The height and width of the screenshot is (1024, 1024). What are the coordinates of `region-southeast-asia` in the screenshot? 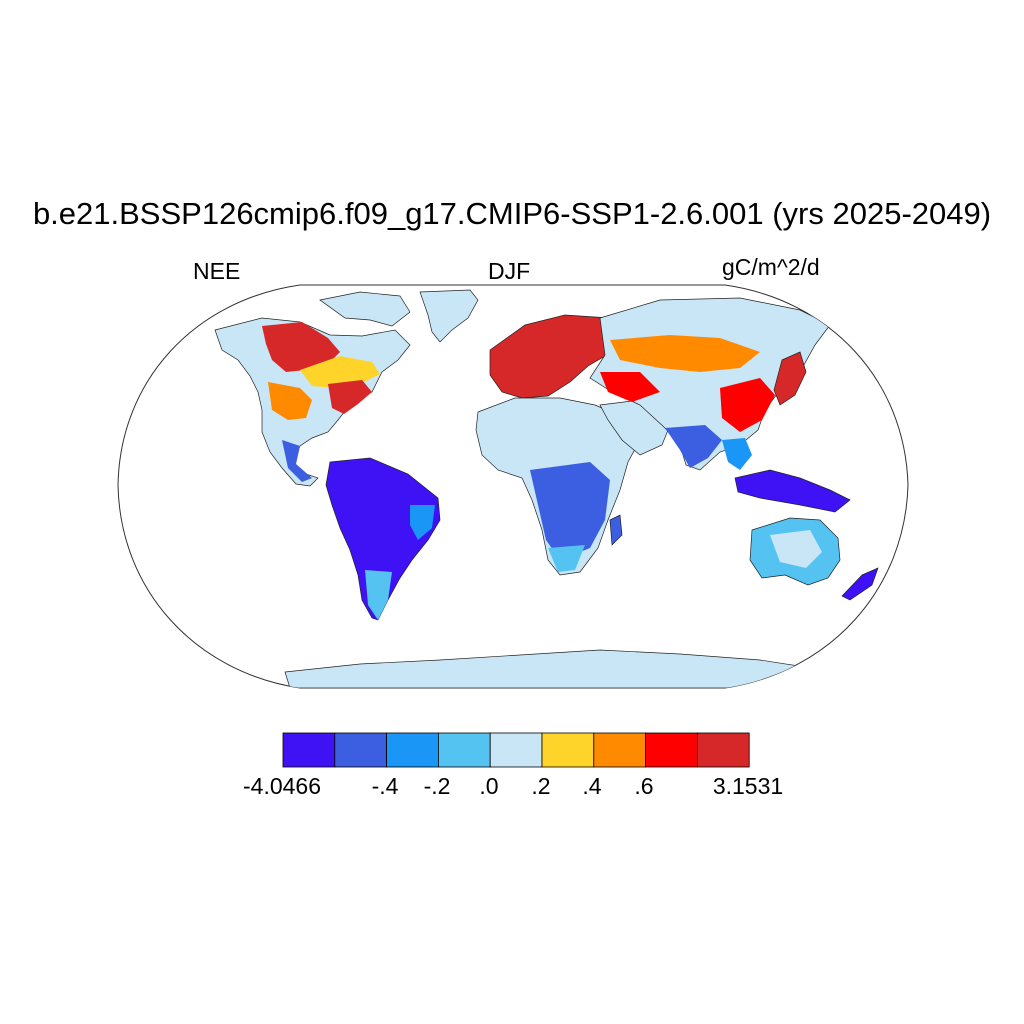 It's located at (737, 454).